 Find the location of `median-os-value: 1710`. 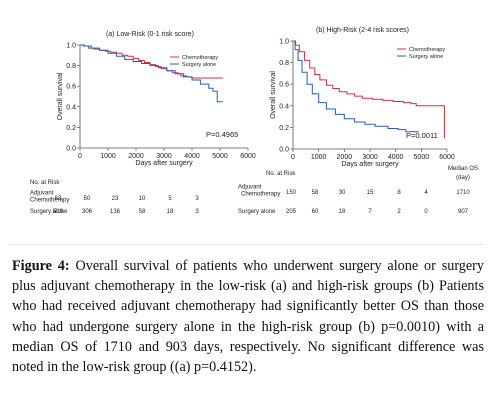

median-os-value: 1710 is located at coordinates (463, 193).